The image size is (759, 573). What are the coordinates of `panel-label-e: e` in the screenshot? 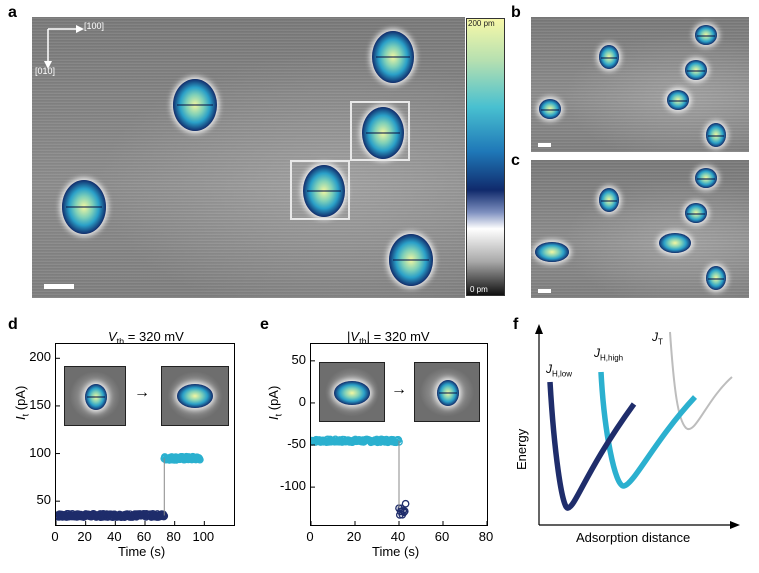 It's located at (264, 324).